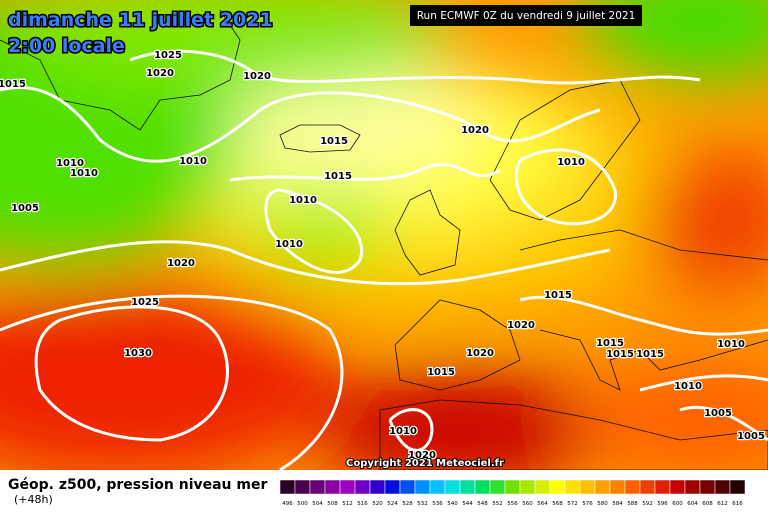 The width and height of the screenshot is (768, 512). What do you see at coordinates (722, 504) in the screenshot?
I see `legend-label: 612` at bounding box center [722, 504].